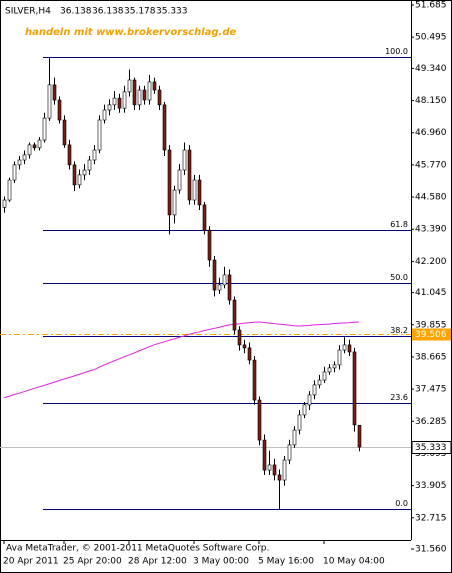  I want to click on y-tick-label: 41.045, so click(431, 293).